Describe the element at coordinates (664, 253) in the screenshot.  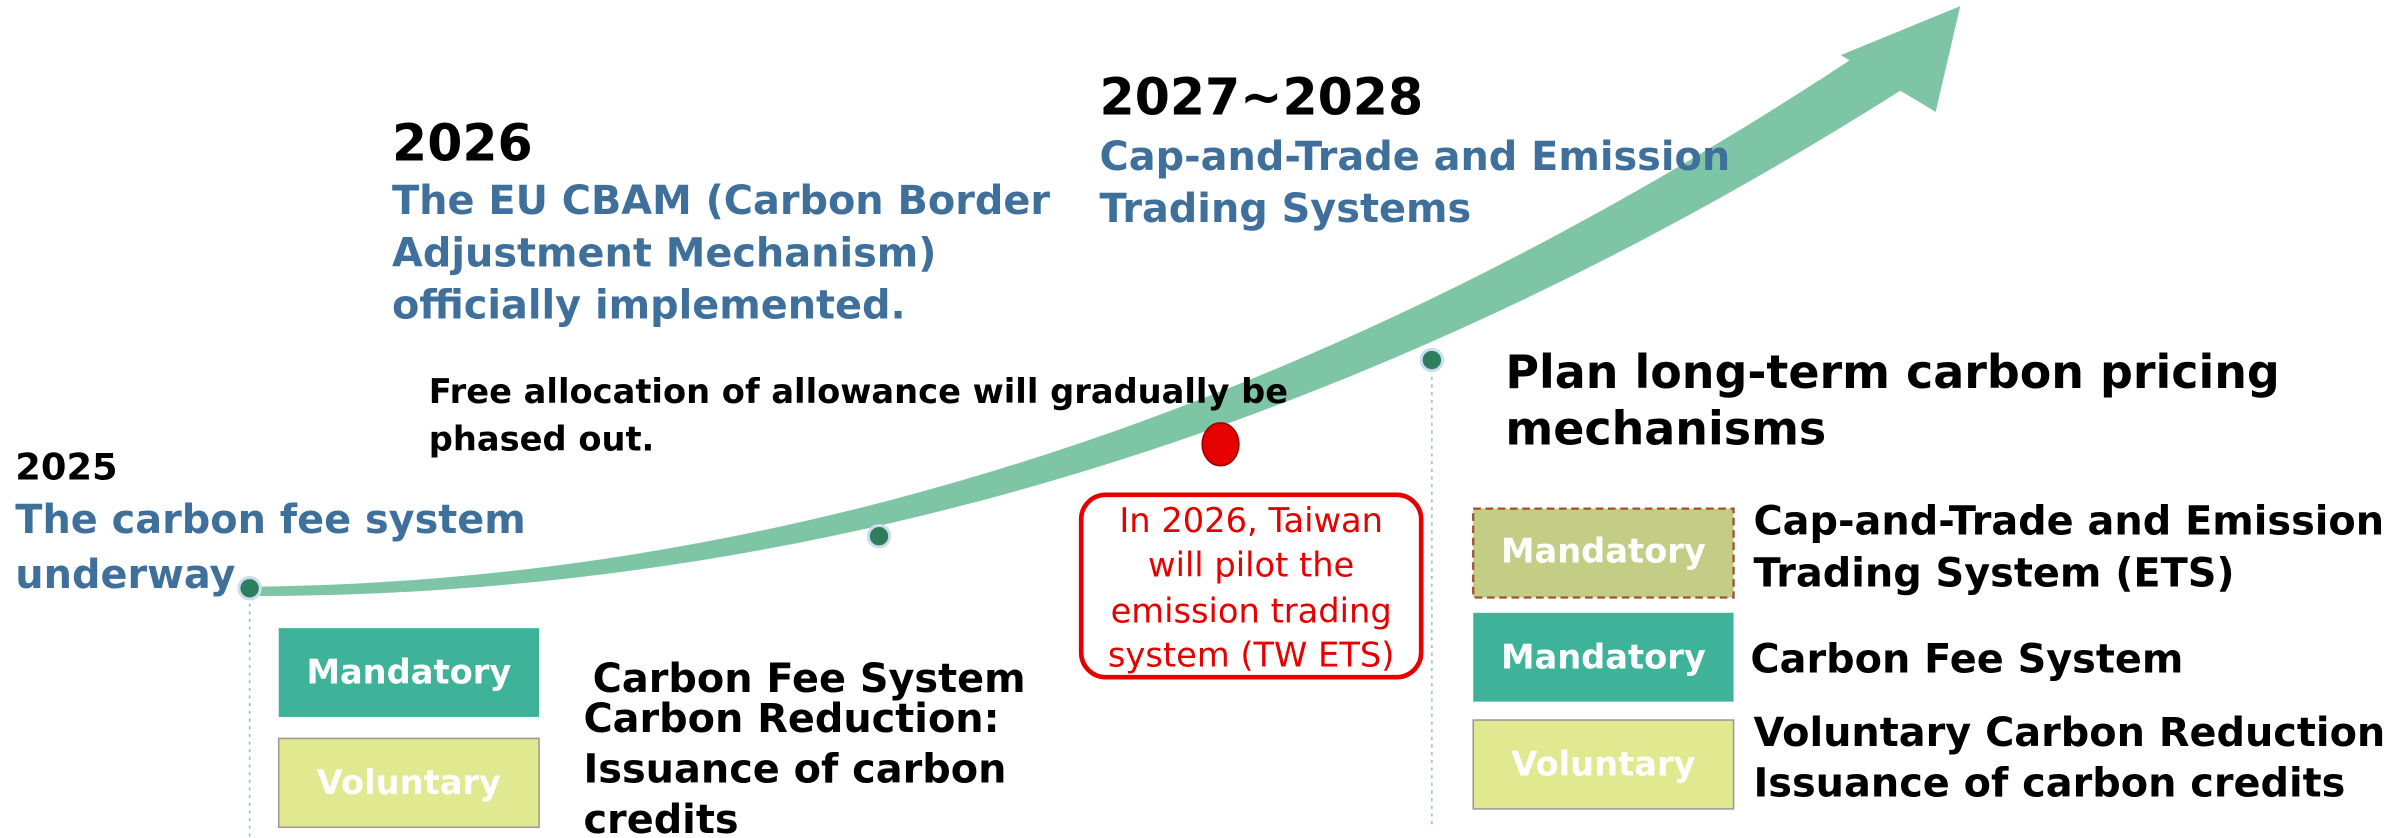
I see `milestone-text: Adjustment Mechanism)` at that location.